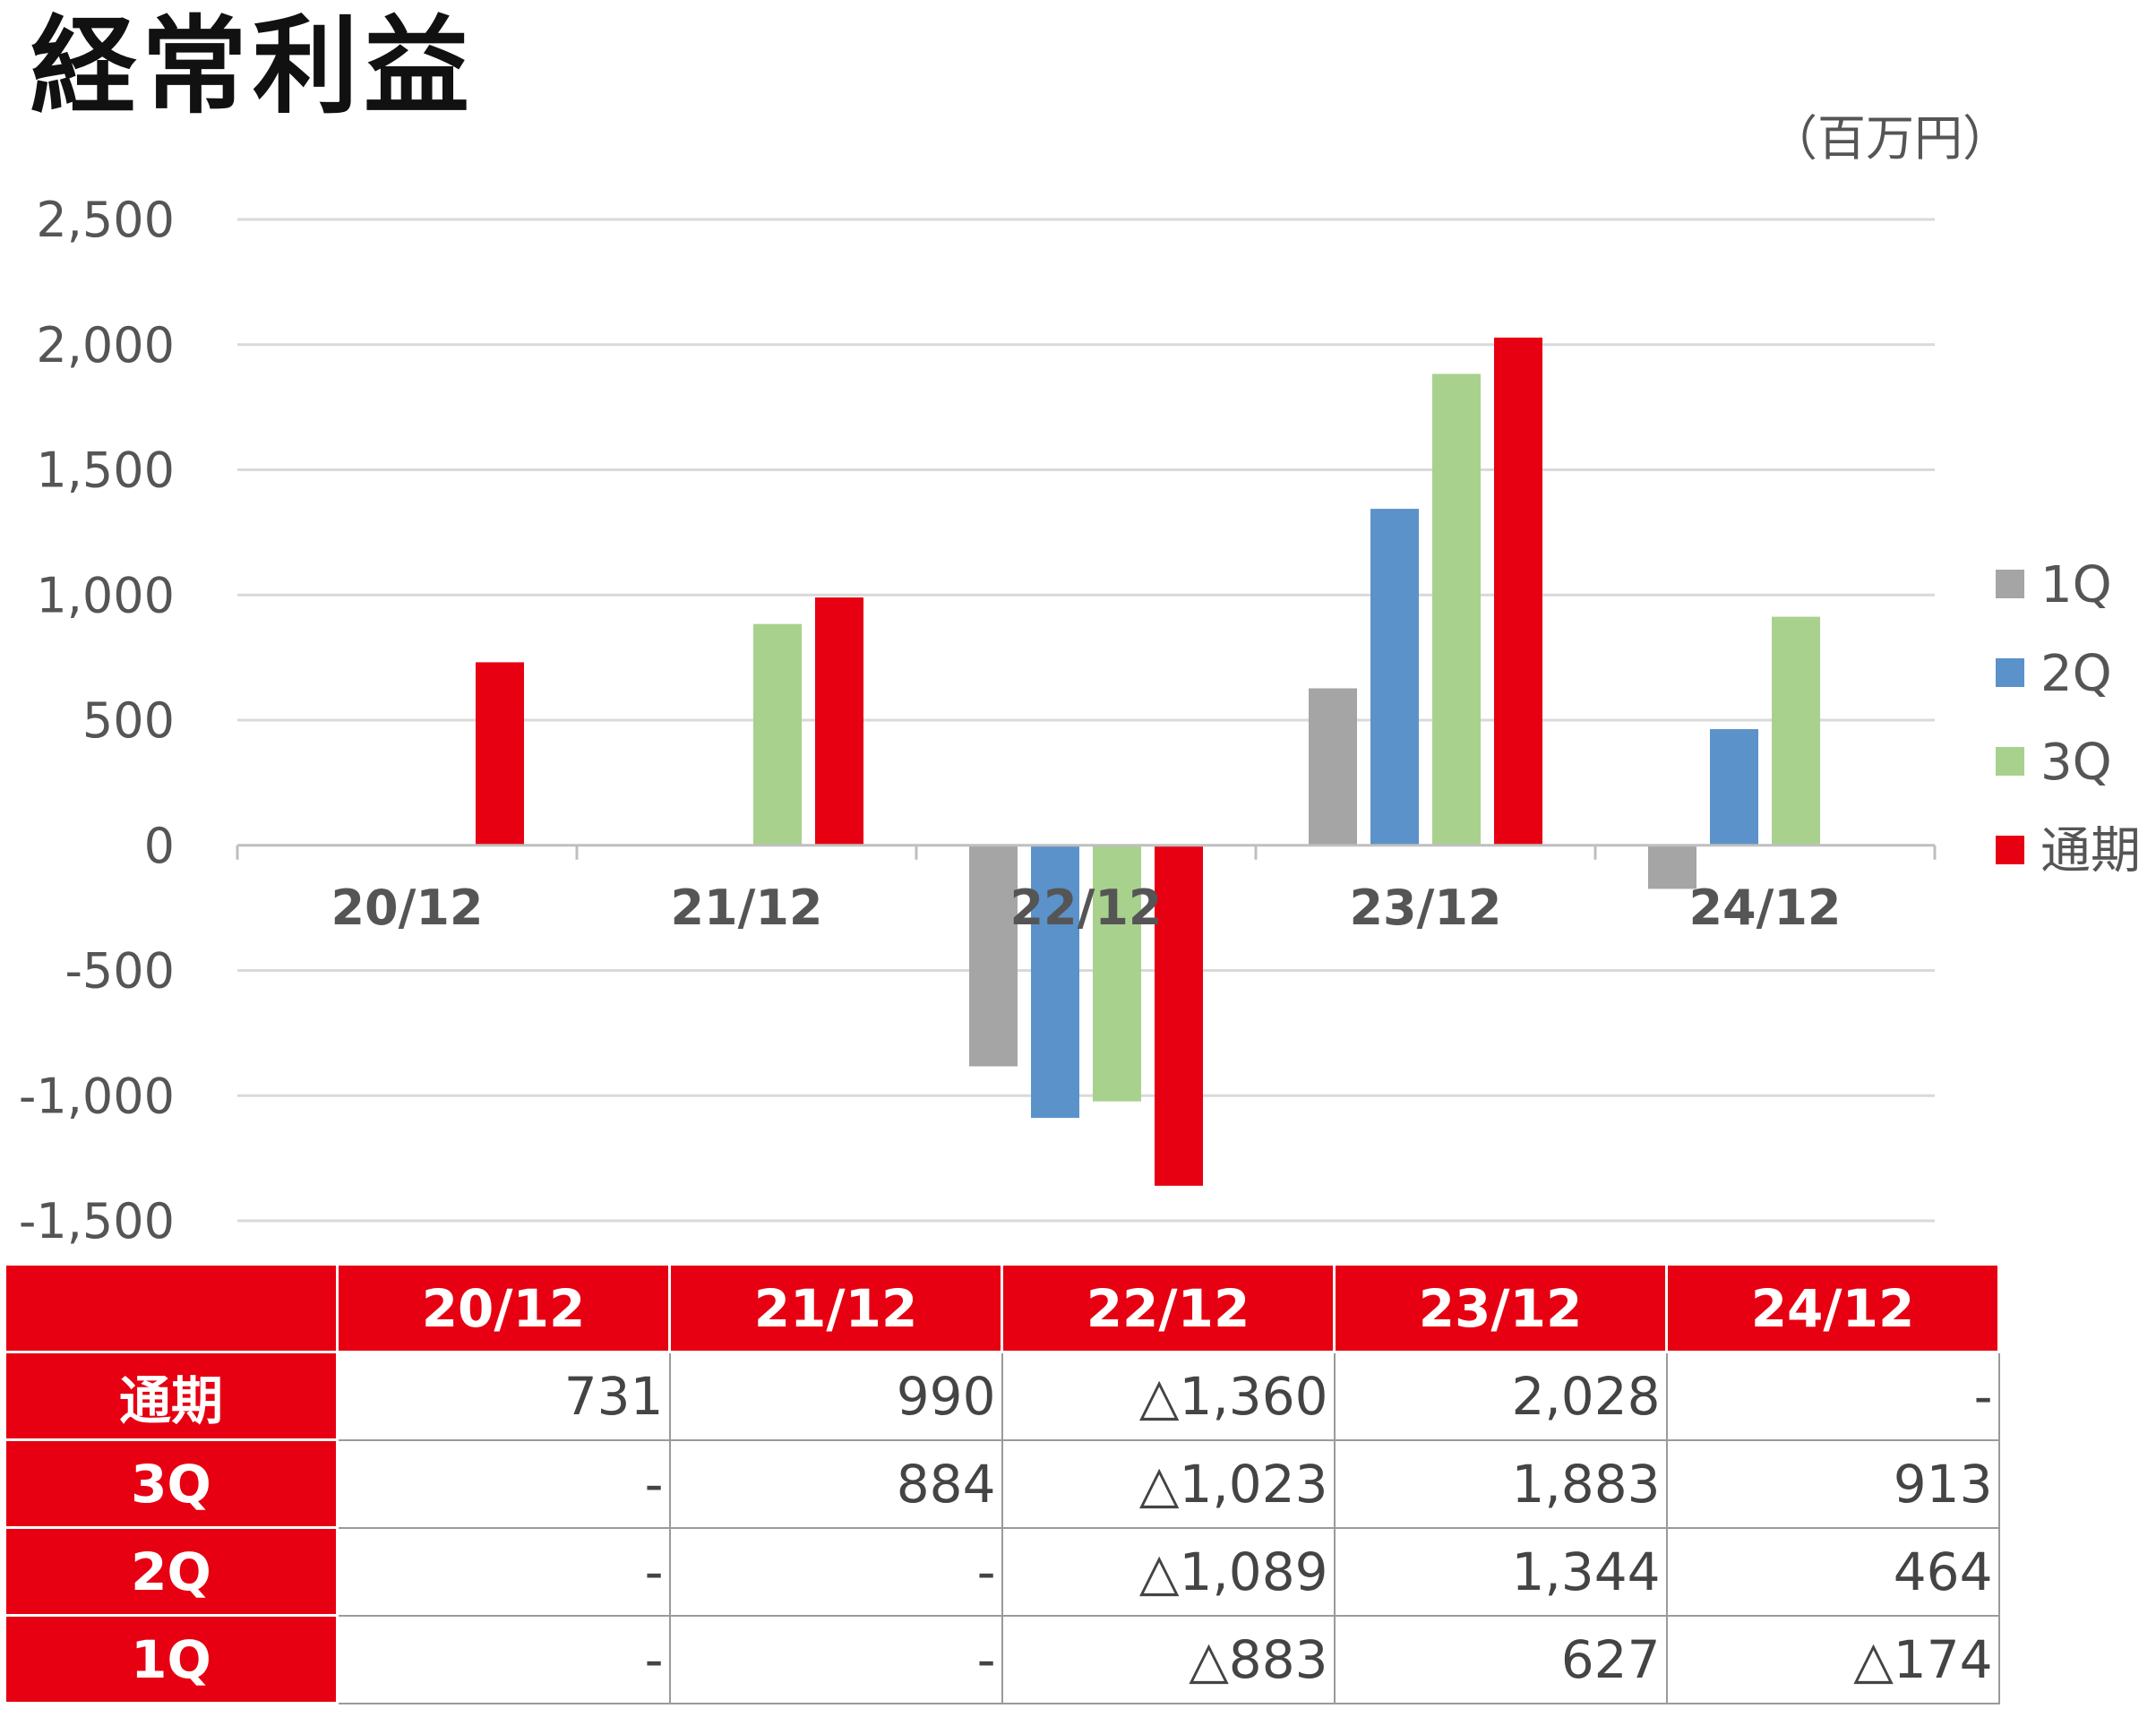 The width and height of the screenshot is (2156, 1717). What do you see at coordinates (1168, 1571) in the screenshot?
I see `table-cell: △1,089` at bounding box center [1168, 1571].